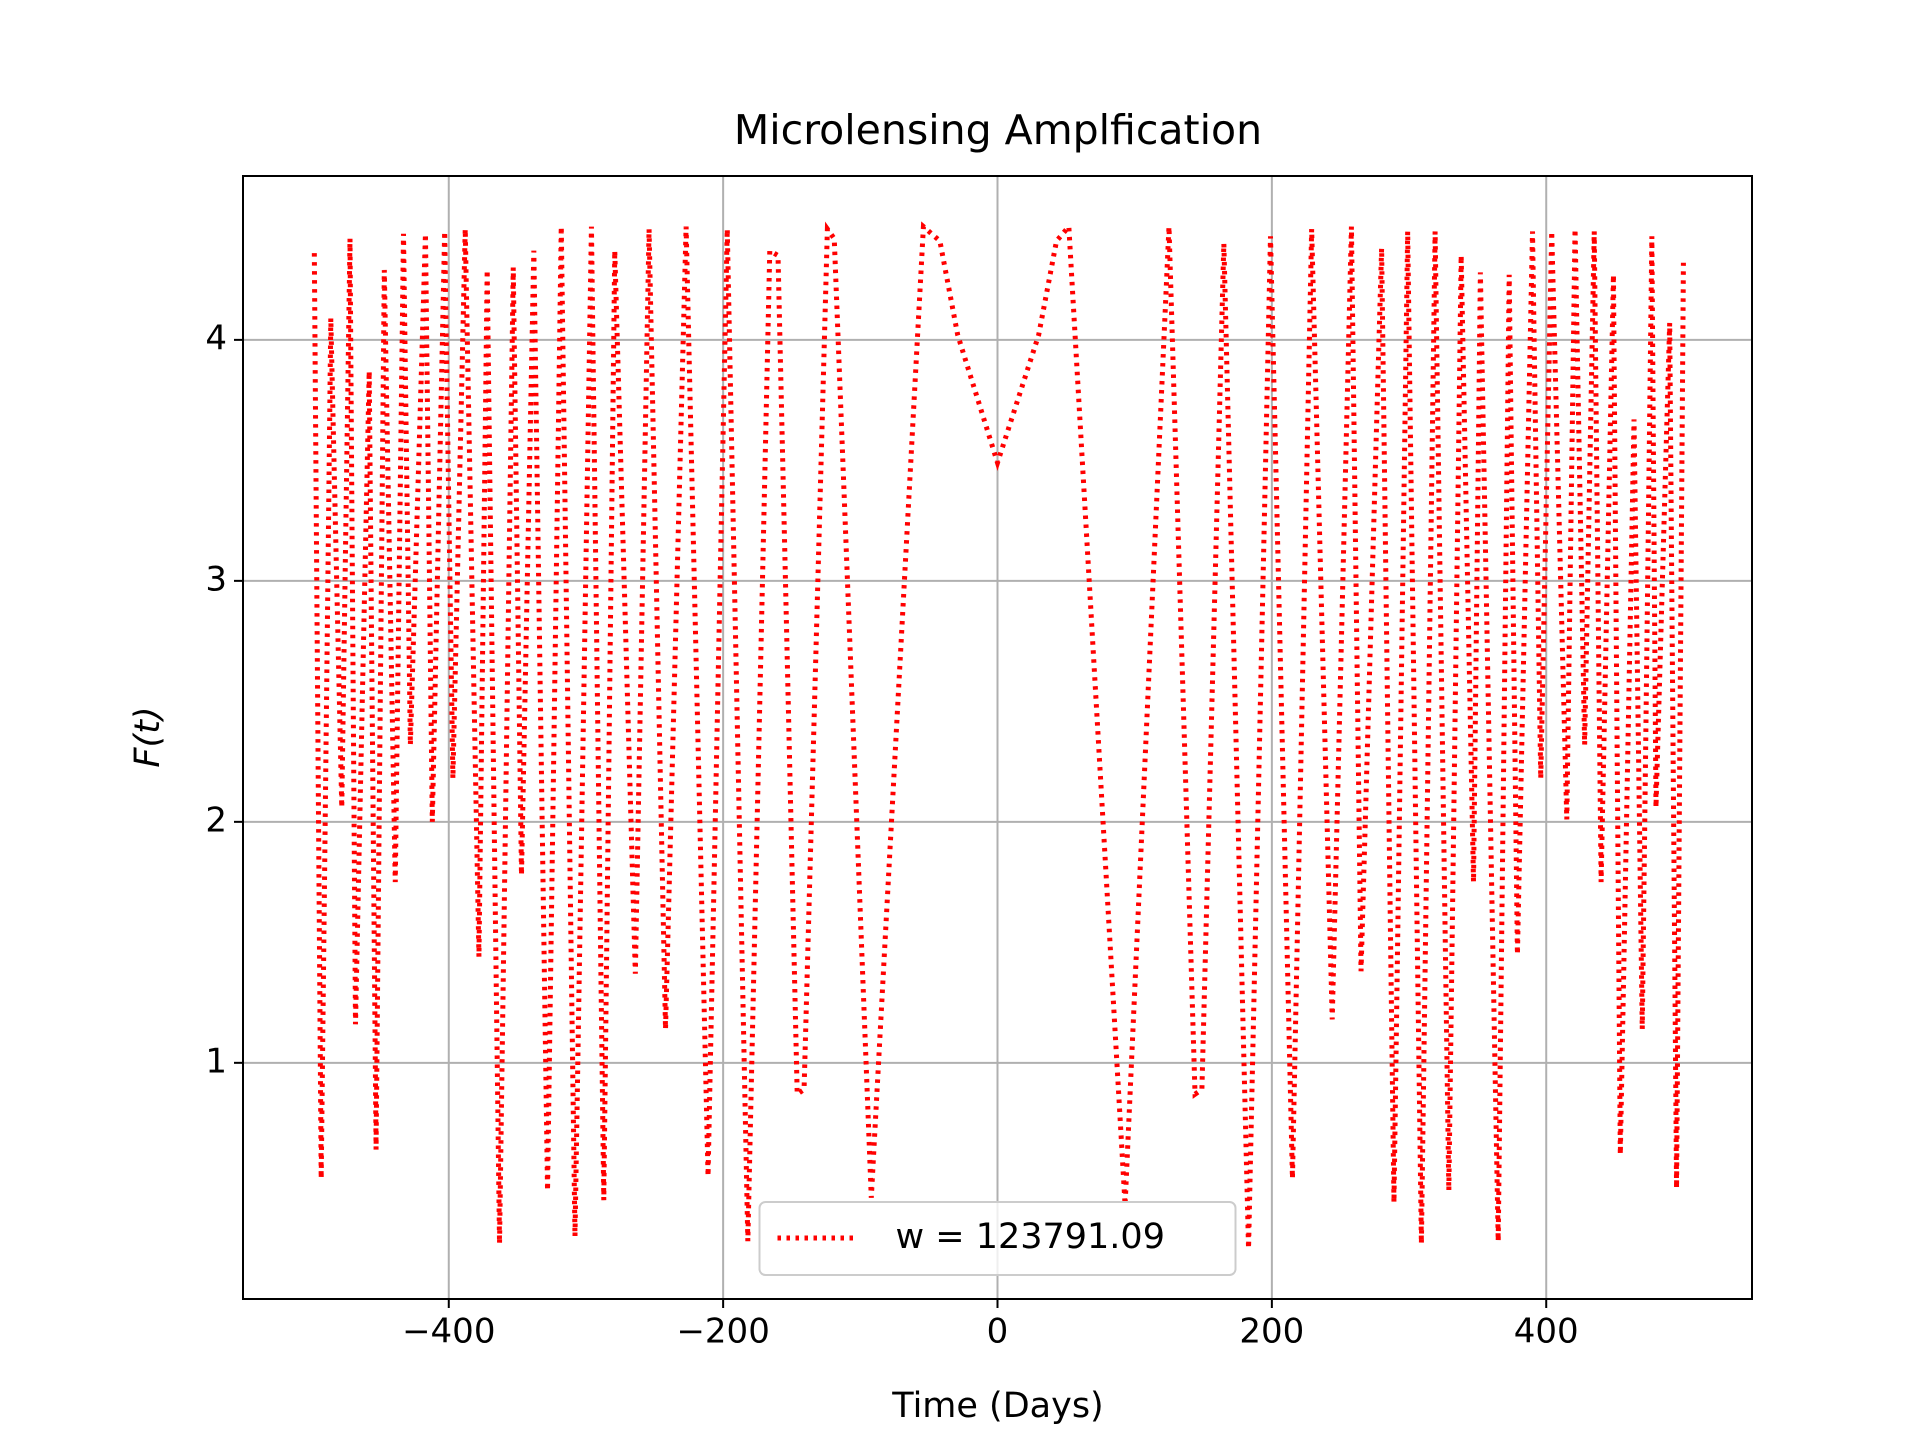 The width and height of the screenshot is (1920, 1440). I want to click on legend-box, so click(997, 1238).